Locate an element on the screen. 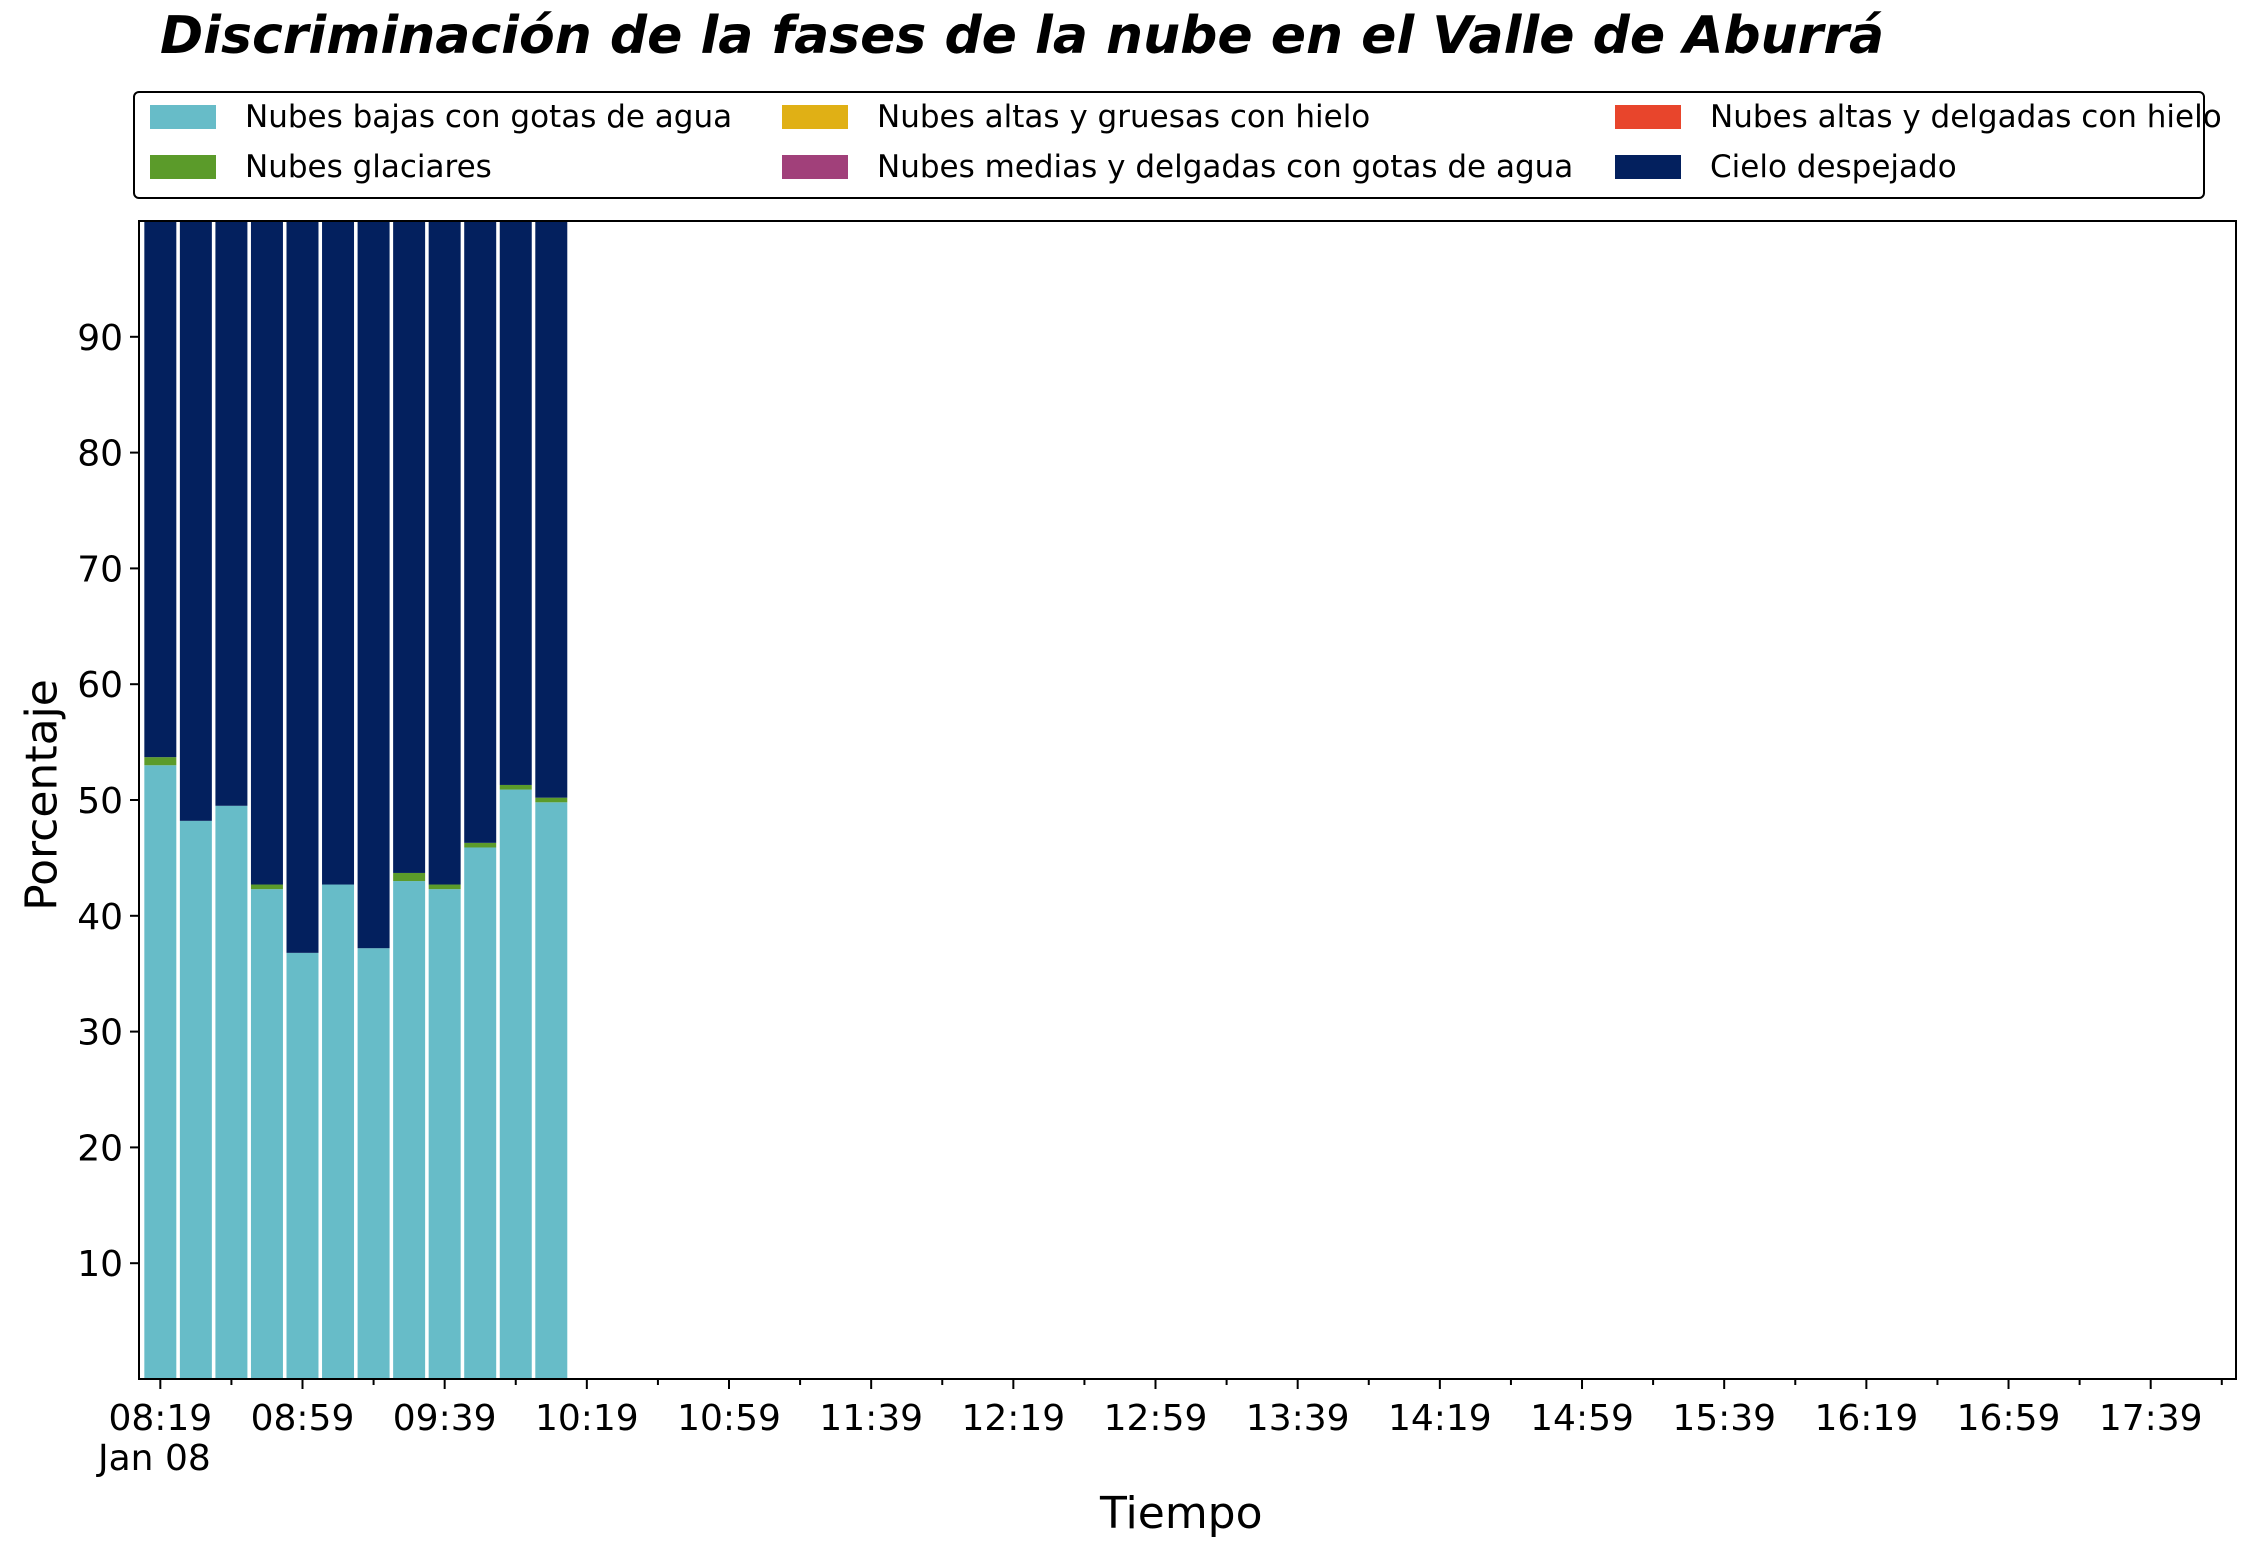 The width and height of the screenshot is (2244, 1559). x-axis-date-label: Jan 08 is located at coordinates (154, 1458).